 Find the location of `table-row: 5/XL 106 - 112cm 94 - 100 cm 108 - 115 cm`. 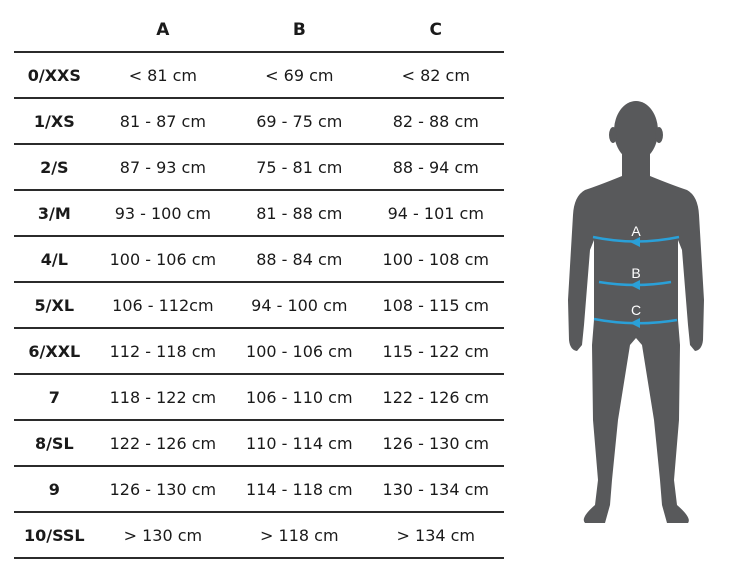

table-row: 5/XL 106 - 112cm 94 - 100 cm 108 - 115 cm is located at coordinates (259, 304).